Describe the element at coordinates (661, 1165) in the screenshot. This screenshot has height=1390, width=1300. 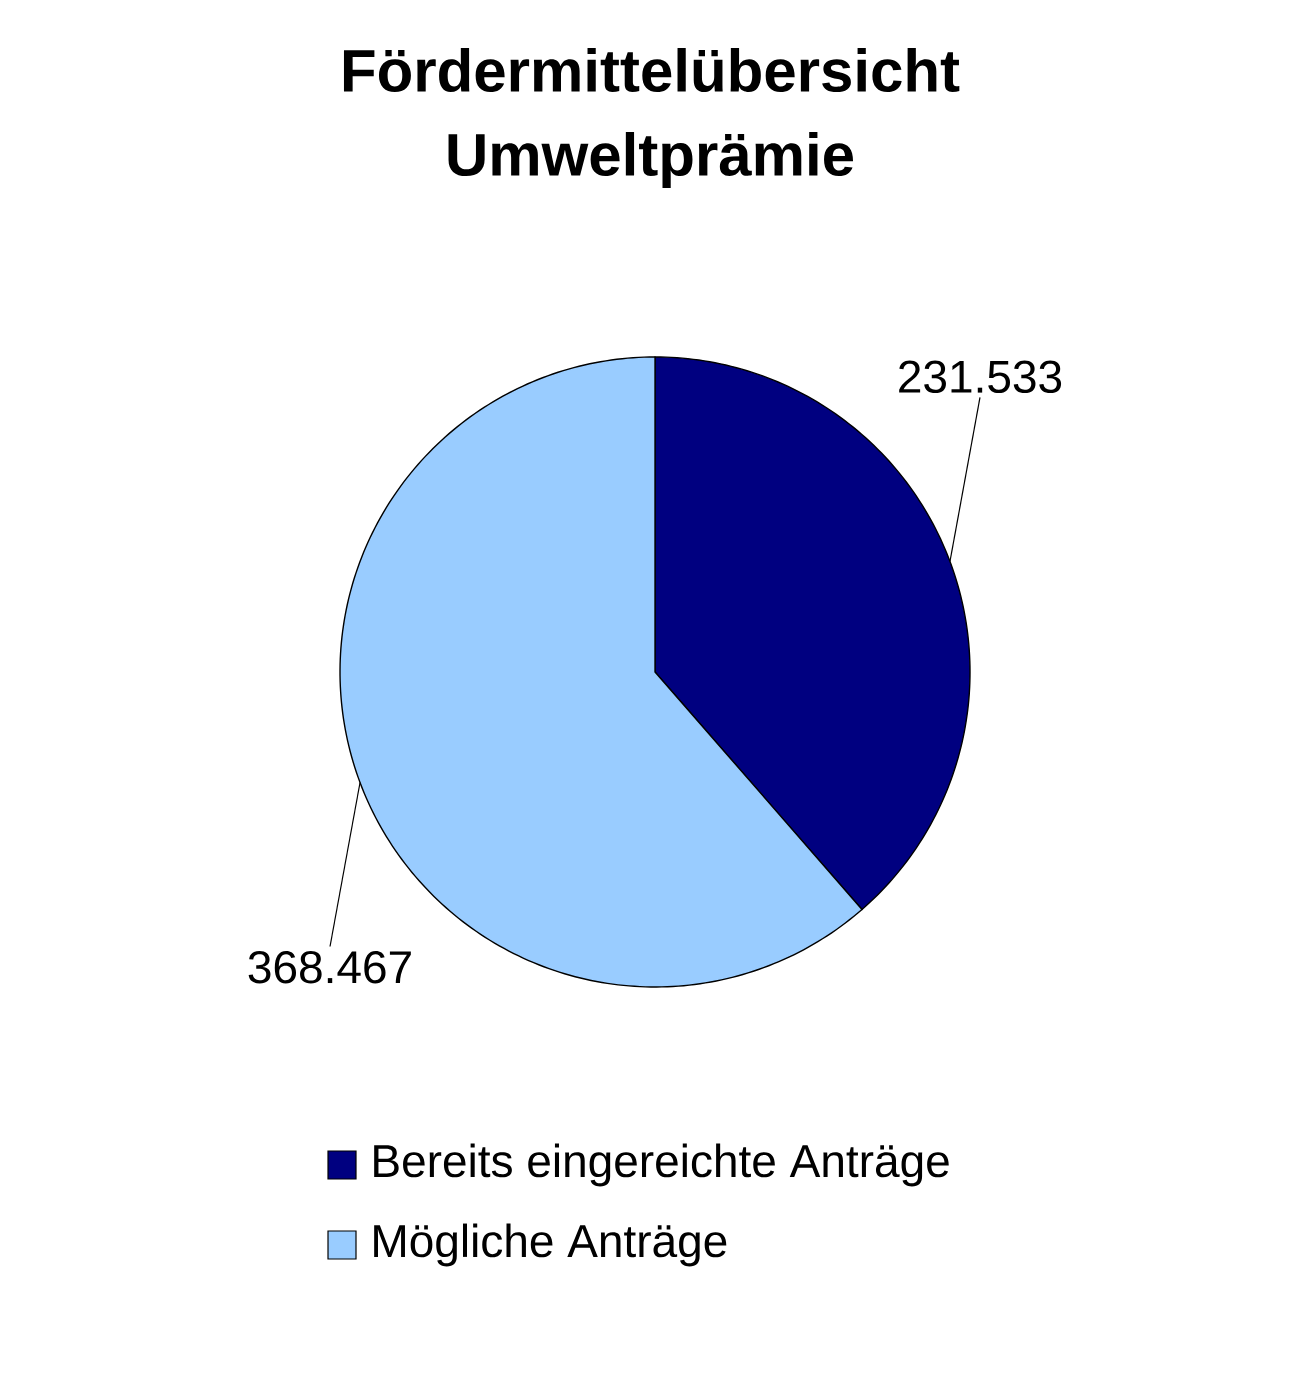
I see `legend-label: Bereits eingereichte Anträge` at that location.